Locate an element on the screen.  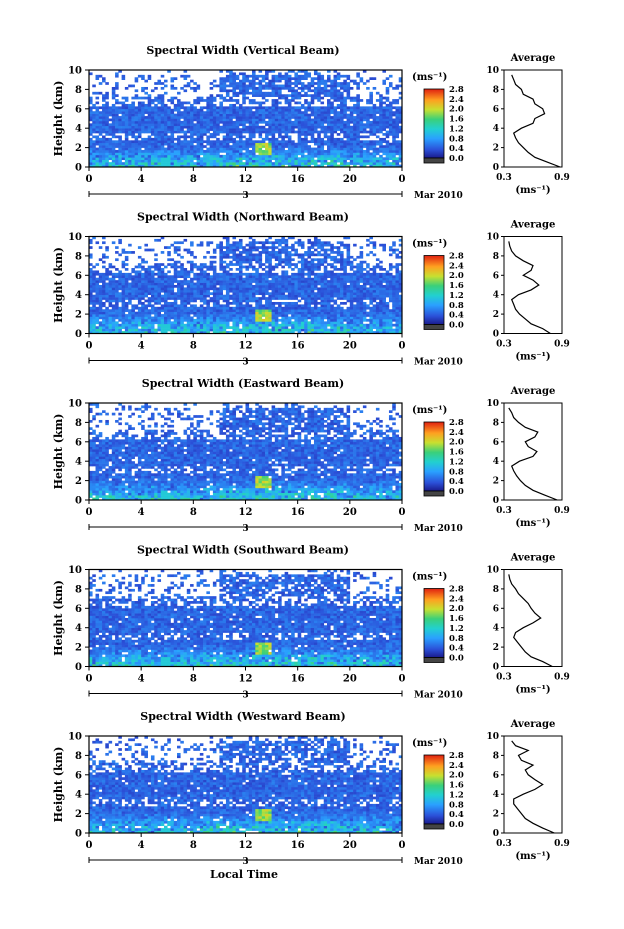
average-y-tick-label: 6 is located at coordinates (496, 110).